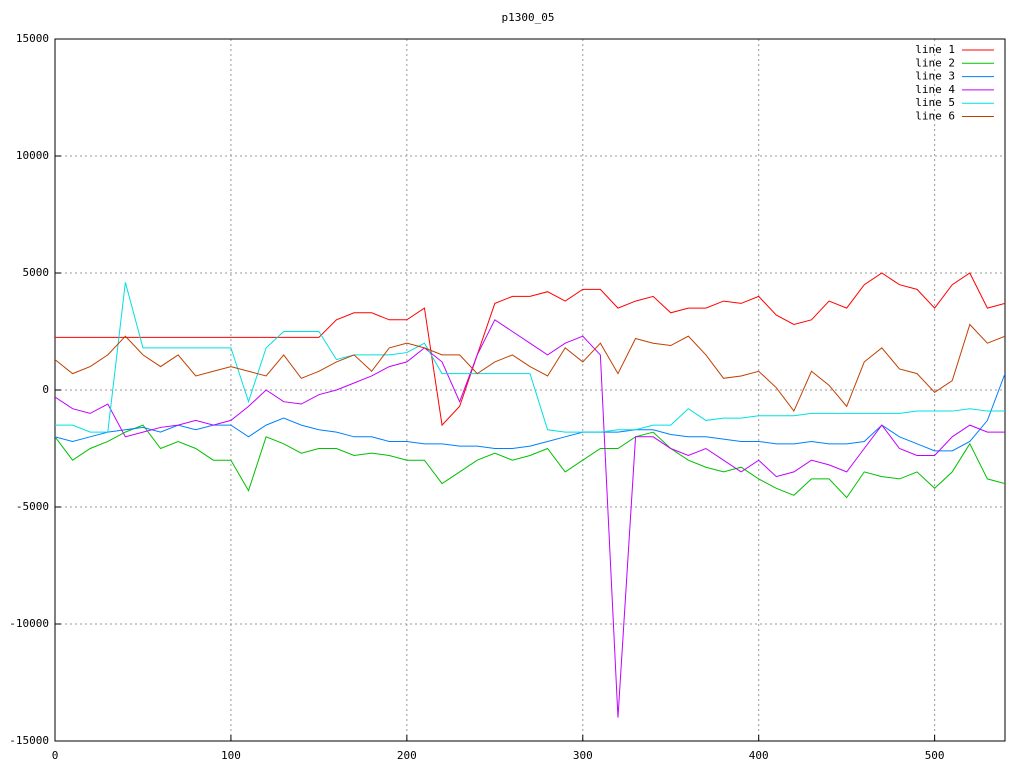 This screenshot has width=1024, height=772. What do you see at coordinates (935, 102) in the screenshot?
I see `legend-label: line 5` at bounding box center [935, 102].